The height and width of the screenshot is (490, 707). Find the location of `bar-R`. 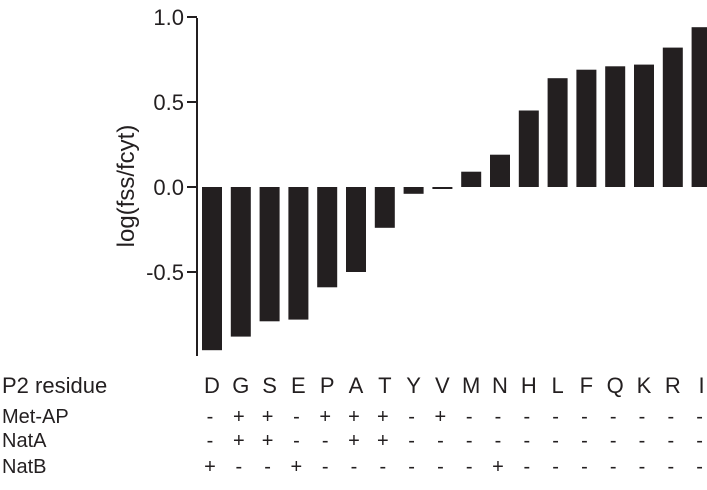

bar-R is located at coordinates (672, 117).